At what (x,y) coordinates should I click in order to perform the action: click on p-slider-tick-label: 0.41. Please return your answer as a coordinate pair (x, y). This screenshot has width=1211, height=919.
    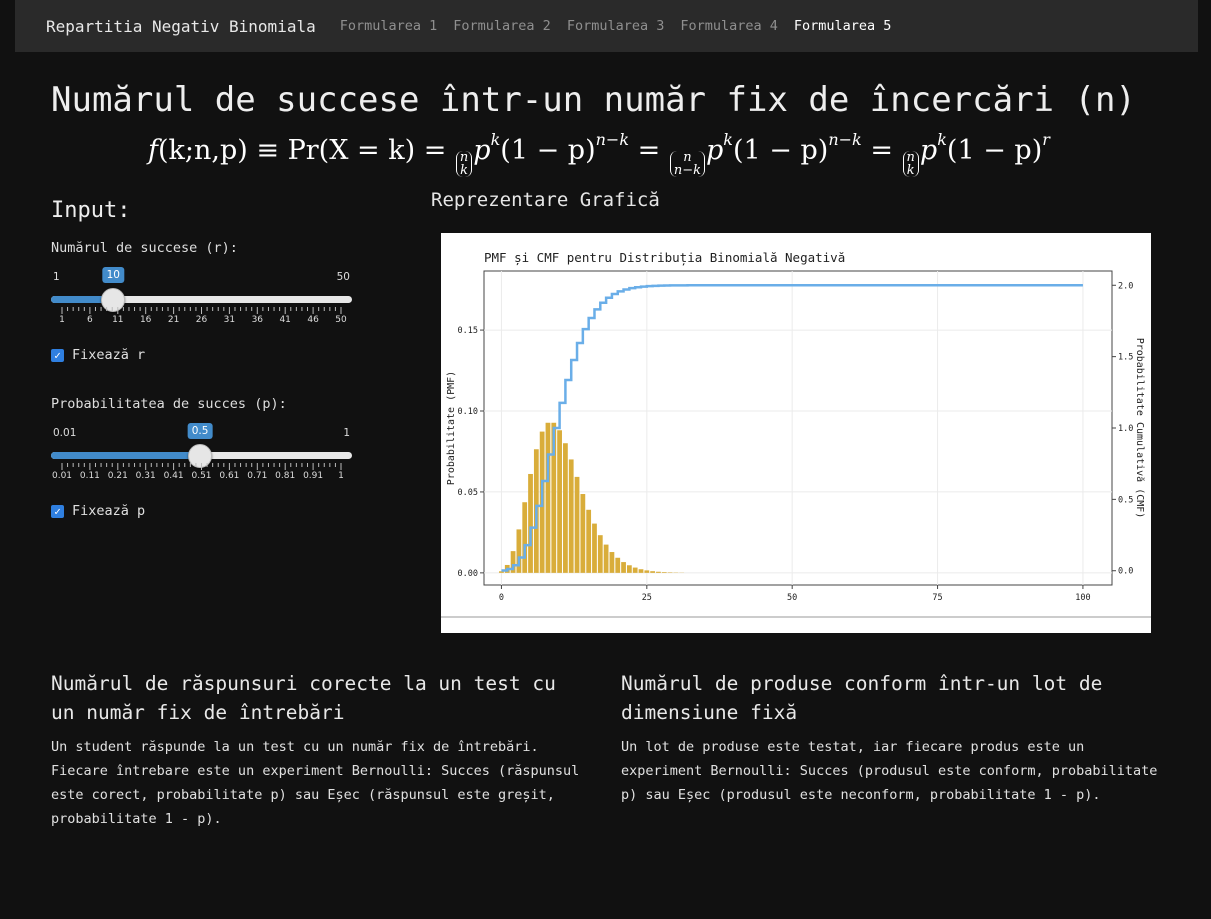
    Looking at the image, I should click on (173, 476).